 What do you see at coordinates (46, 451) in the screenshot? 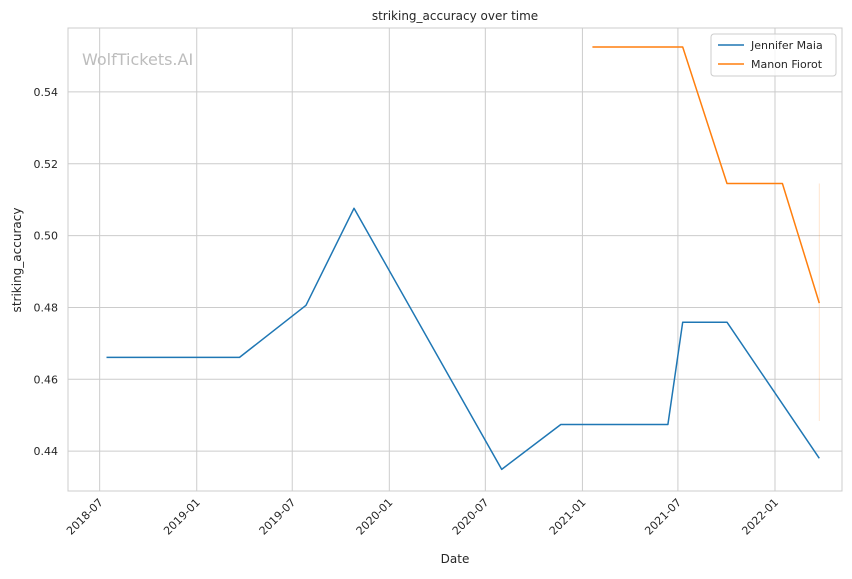
I see `y-tick-label: 0.44` at bounding box center [46, 451].